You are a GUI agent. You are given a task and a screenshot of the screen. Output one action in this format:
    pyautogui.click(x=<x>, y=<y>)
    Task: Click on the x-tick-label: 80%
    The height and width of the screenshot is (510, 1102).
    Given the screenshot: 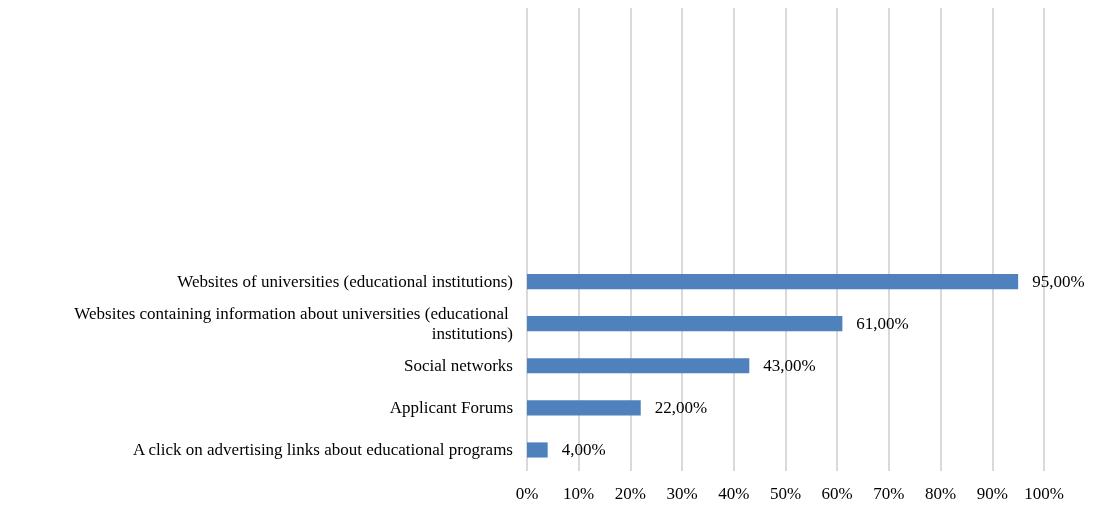 What is the action you would take?
    pyautogui.click(x=941, y=493)
    